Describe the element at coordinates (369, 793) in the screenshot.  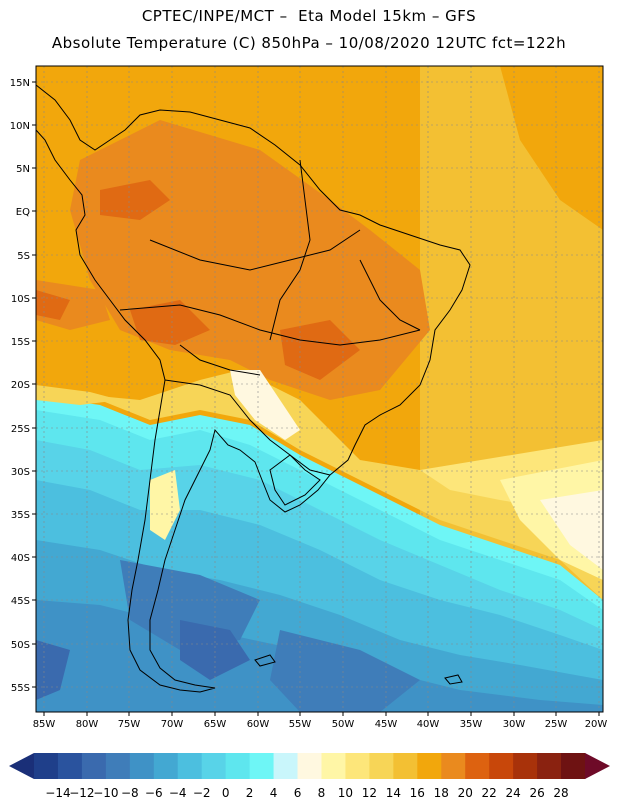
I see `colorbar-tick-label: 12` at that location.